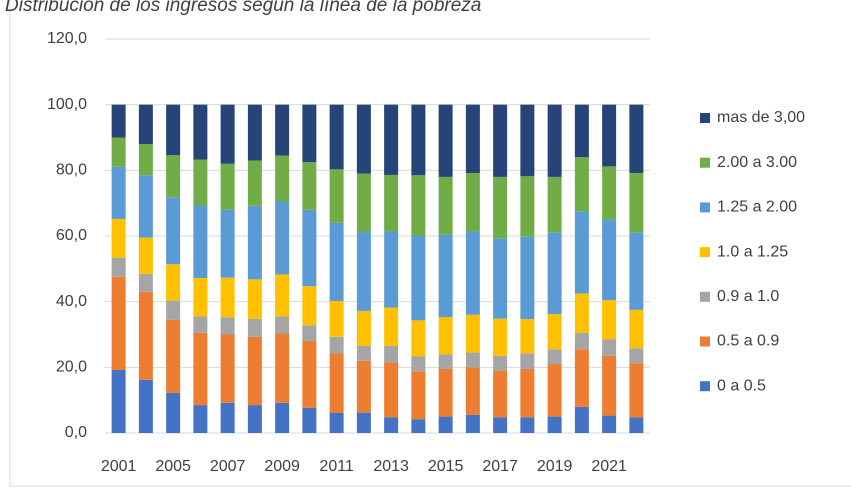 The width and height of the screenshot is (851, 489). What do you see at coordinates (609, 466) in the screenshot?
I see `x-tick-label: 2021` at bounding box center [609, 466].